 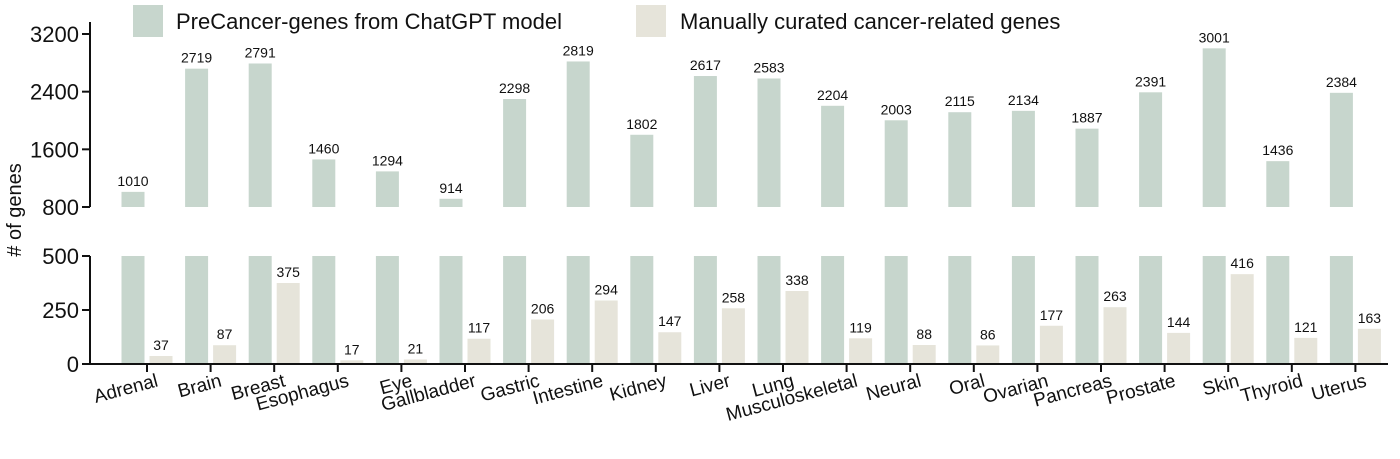 I want to click on bar-precancer-upper-brain, so click(x=197, y=137).